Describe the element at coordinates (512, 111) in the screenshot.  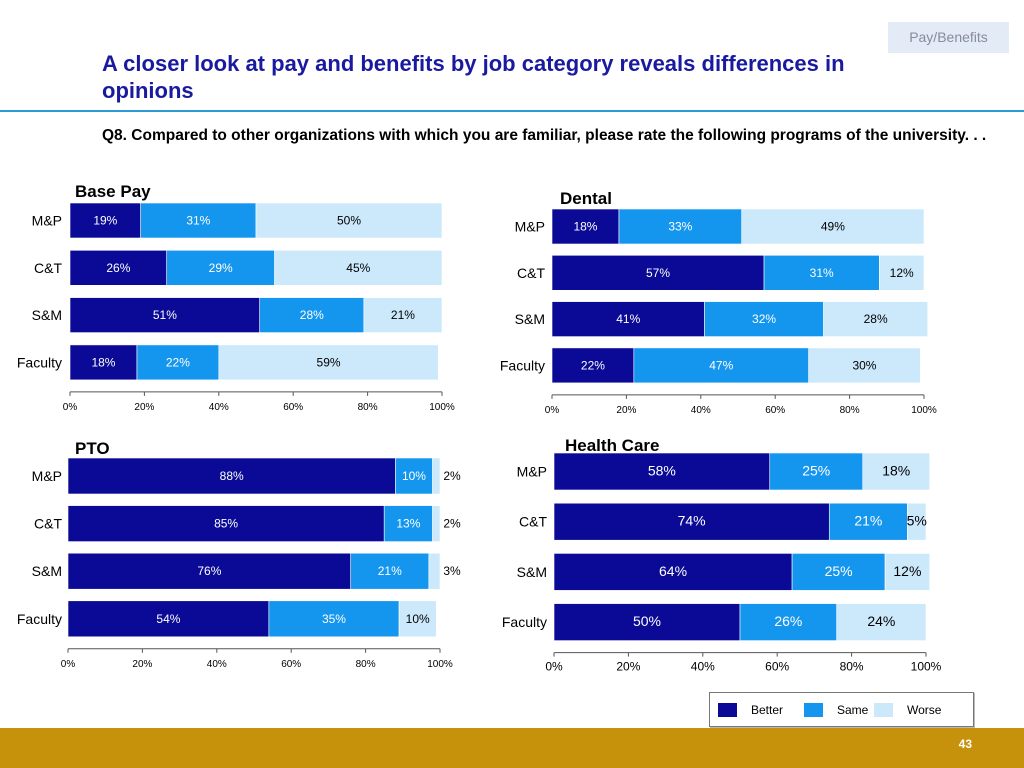
I see `title-divider` at that location.